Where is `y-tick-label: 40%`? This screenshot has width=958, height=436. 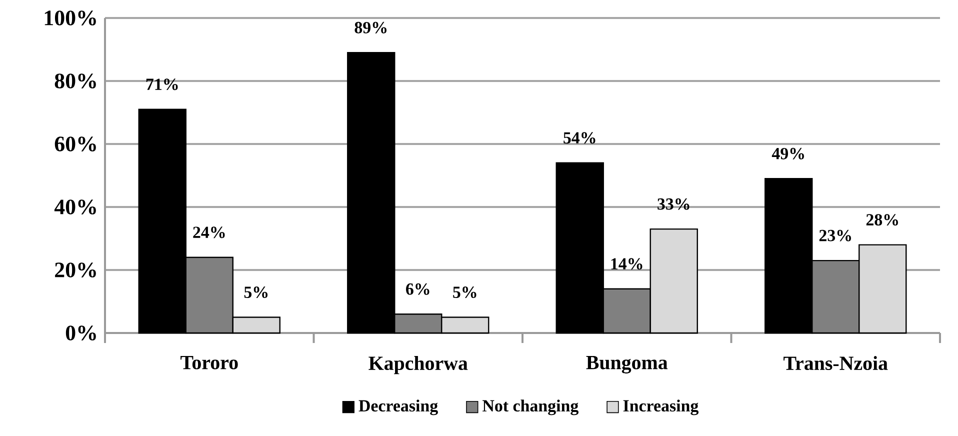
y-tick-label: 40% is located at coordinates (75, 207).